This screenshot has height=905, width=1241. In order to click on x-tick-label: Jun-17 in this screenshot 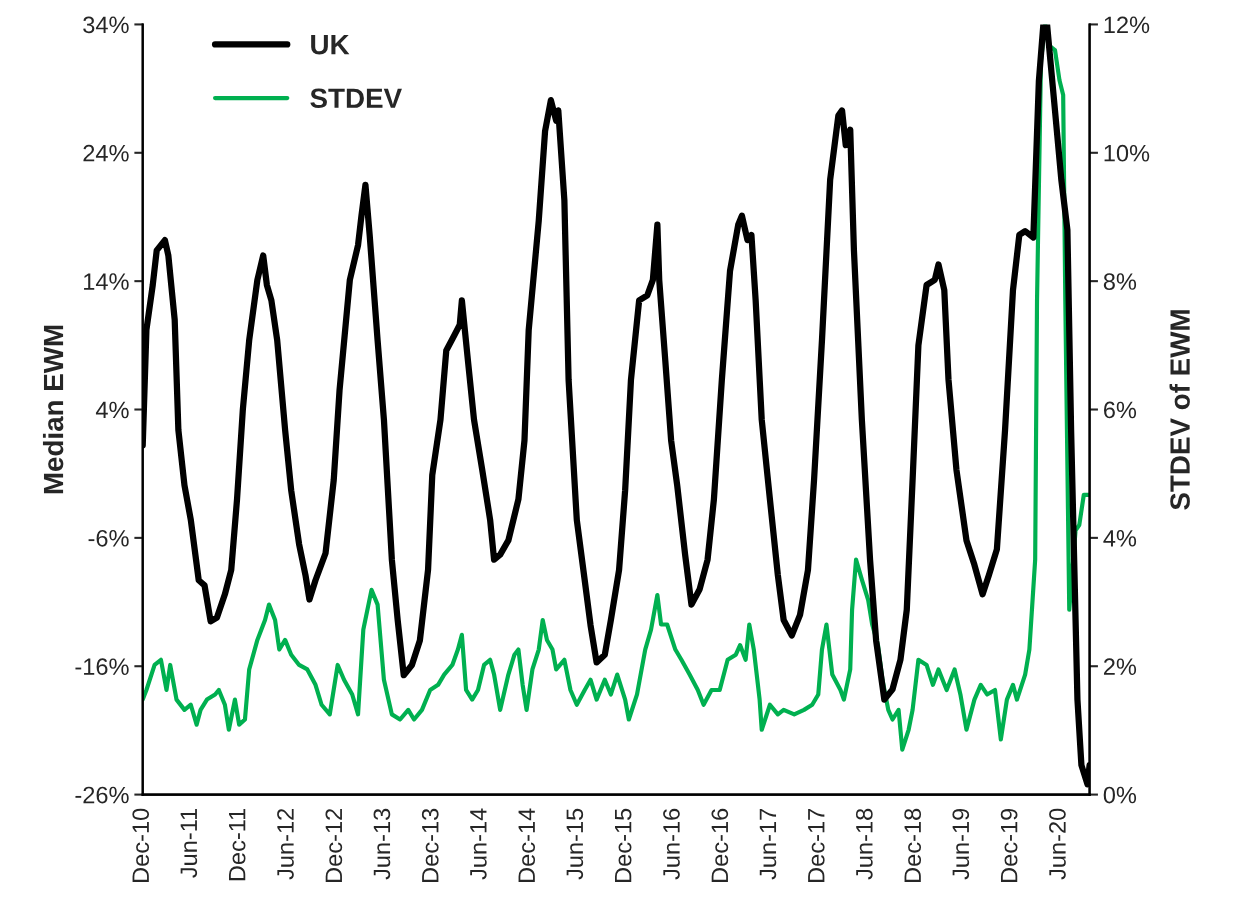, I will do `click(768, 844)`.